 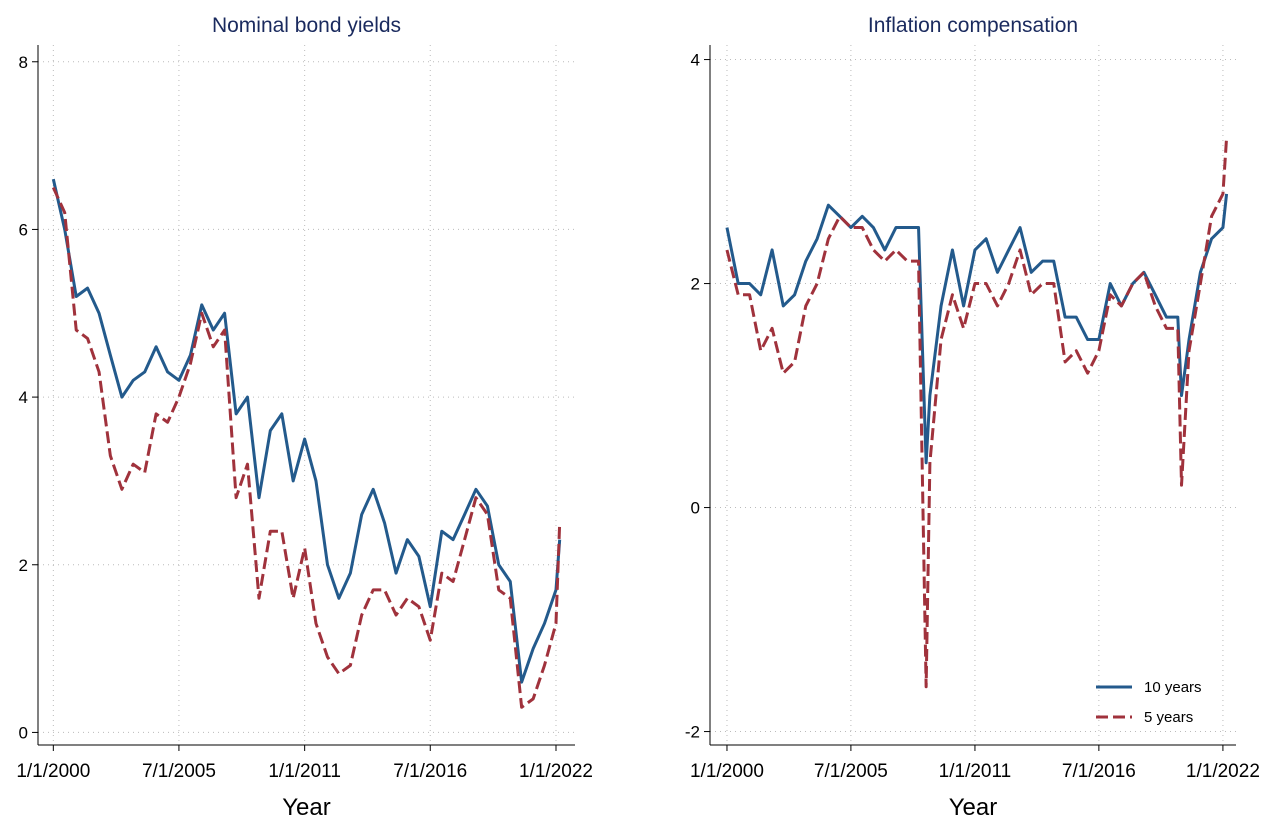 I want to click on chart-title: Inflation compensation, so click(x=973, y=25).